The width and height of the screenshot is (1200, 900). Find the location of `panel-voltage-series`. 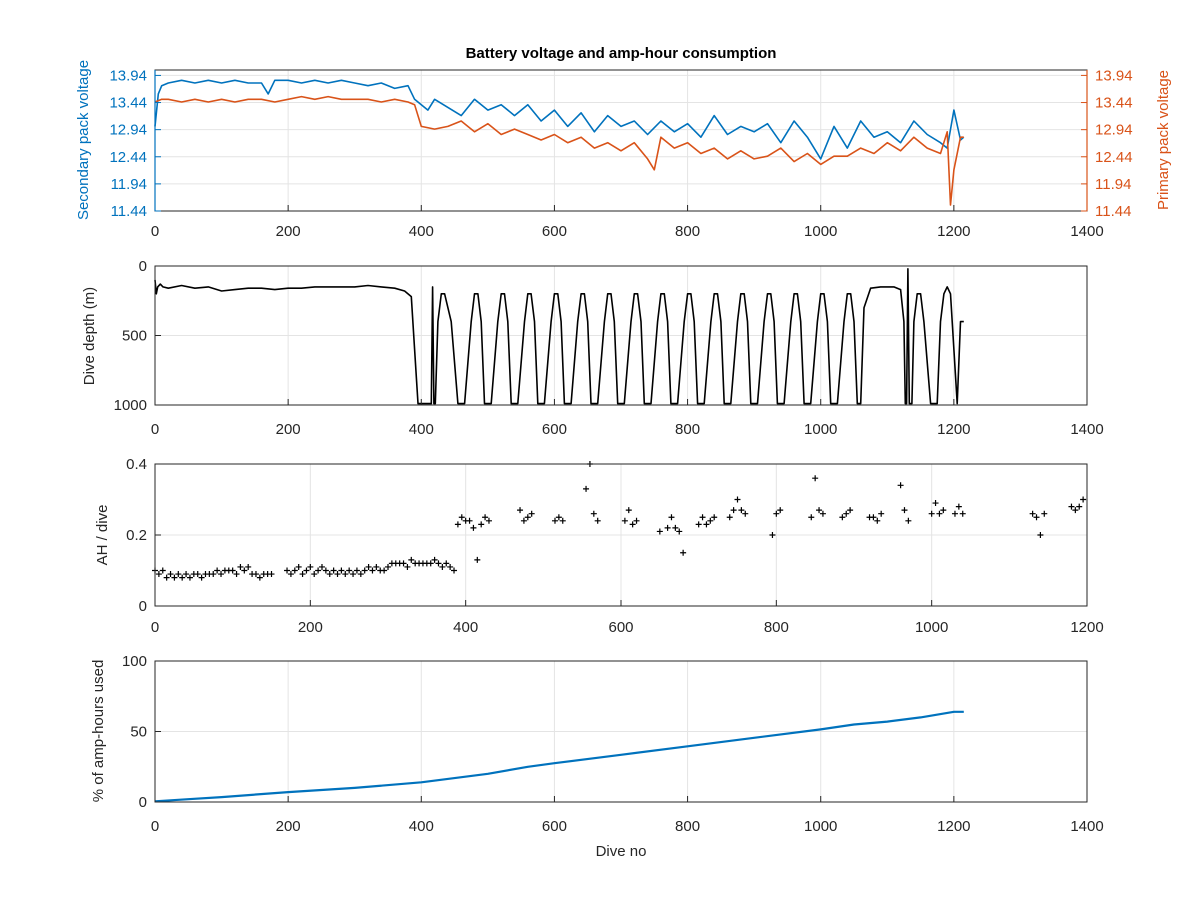

panel-voltage-series is located at coordinates (559, 142).